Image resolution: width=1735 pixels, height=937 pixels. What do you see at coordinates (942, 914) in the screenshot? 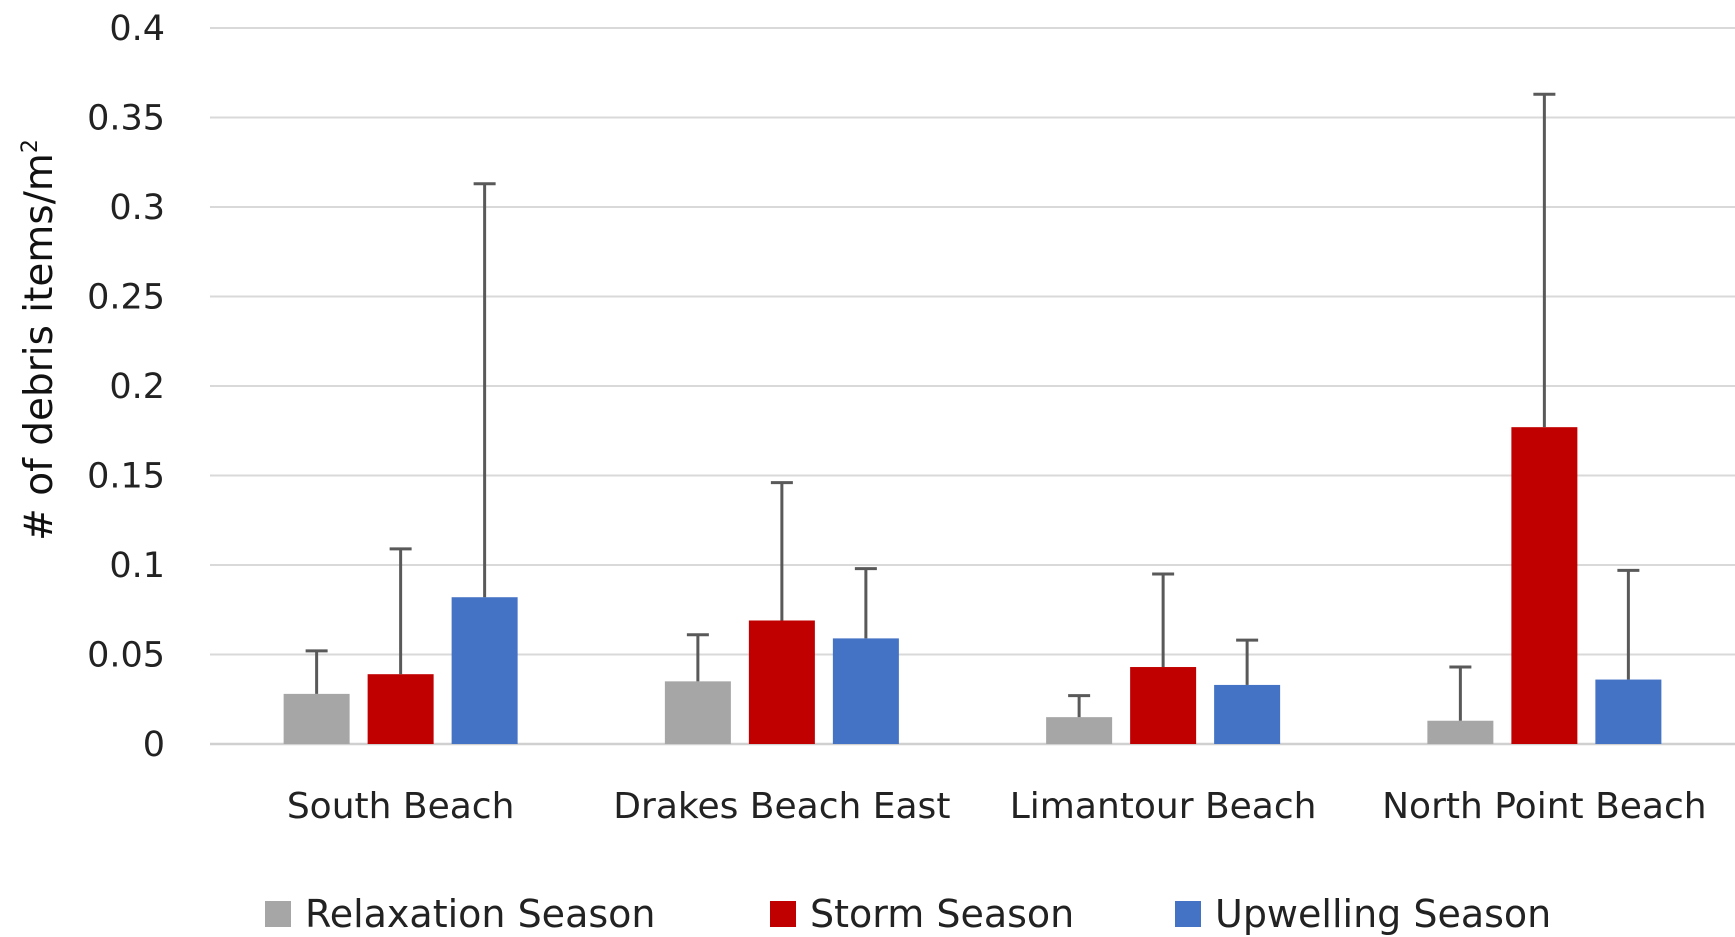
I see `legend-label: Storm Season` at bounding box center [942, 914].